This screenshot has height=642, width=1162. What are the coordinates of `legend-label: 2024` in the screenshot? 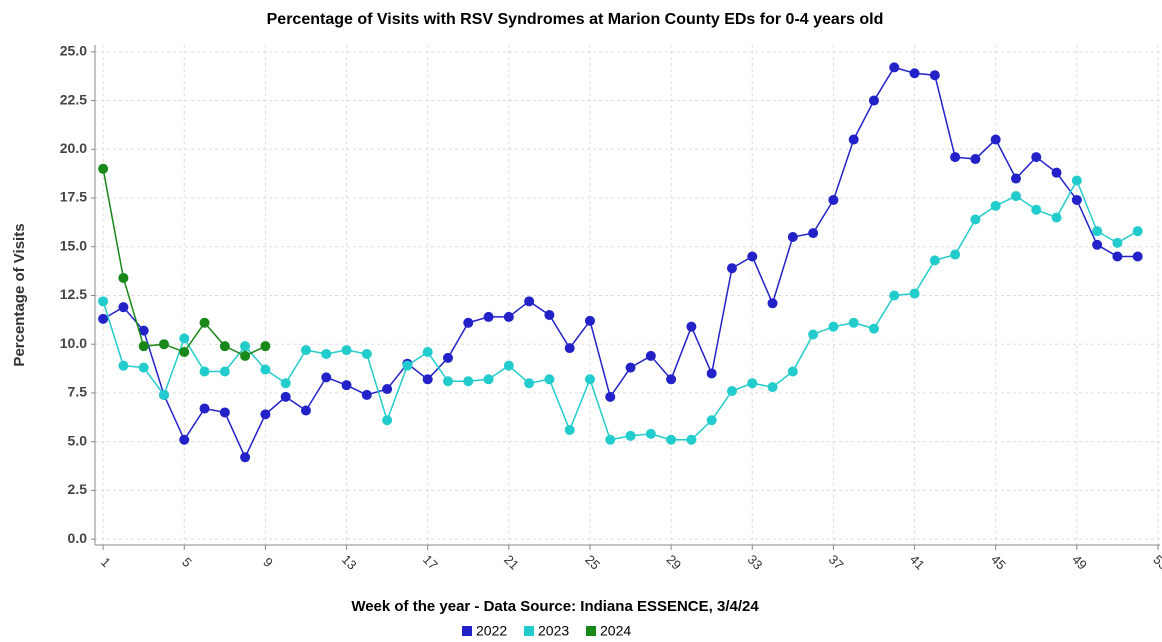 It's located at (615, 631).